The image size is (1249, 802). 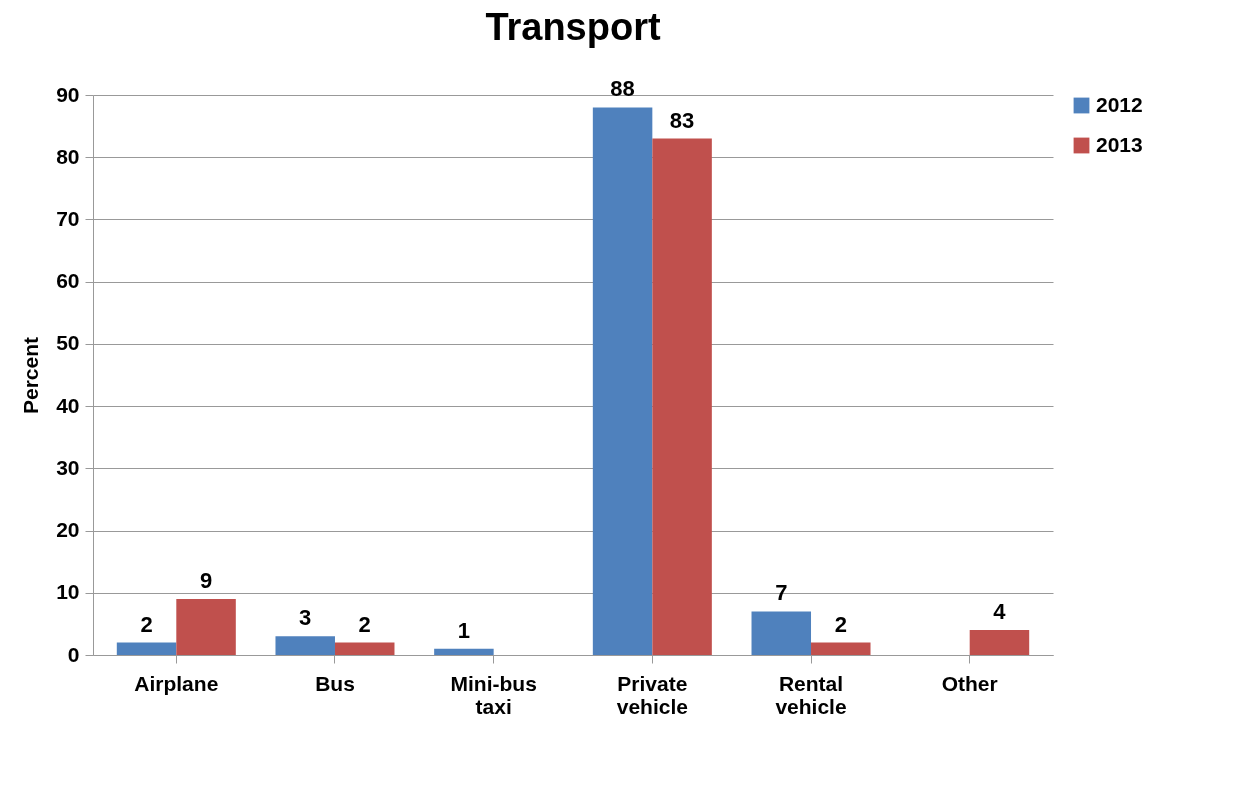 What do you see at coordinates (68, 218) in the screenshot?
I see `y-tick-label: 70` at bounding box center [68, 218].